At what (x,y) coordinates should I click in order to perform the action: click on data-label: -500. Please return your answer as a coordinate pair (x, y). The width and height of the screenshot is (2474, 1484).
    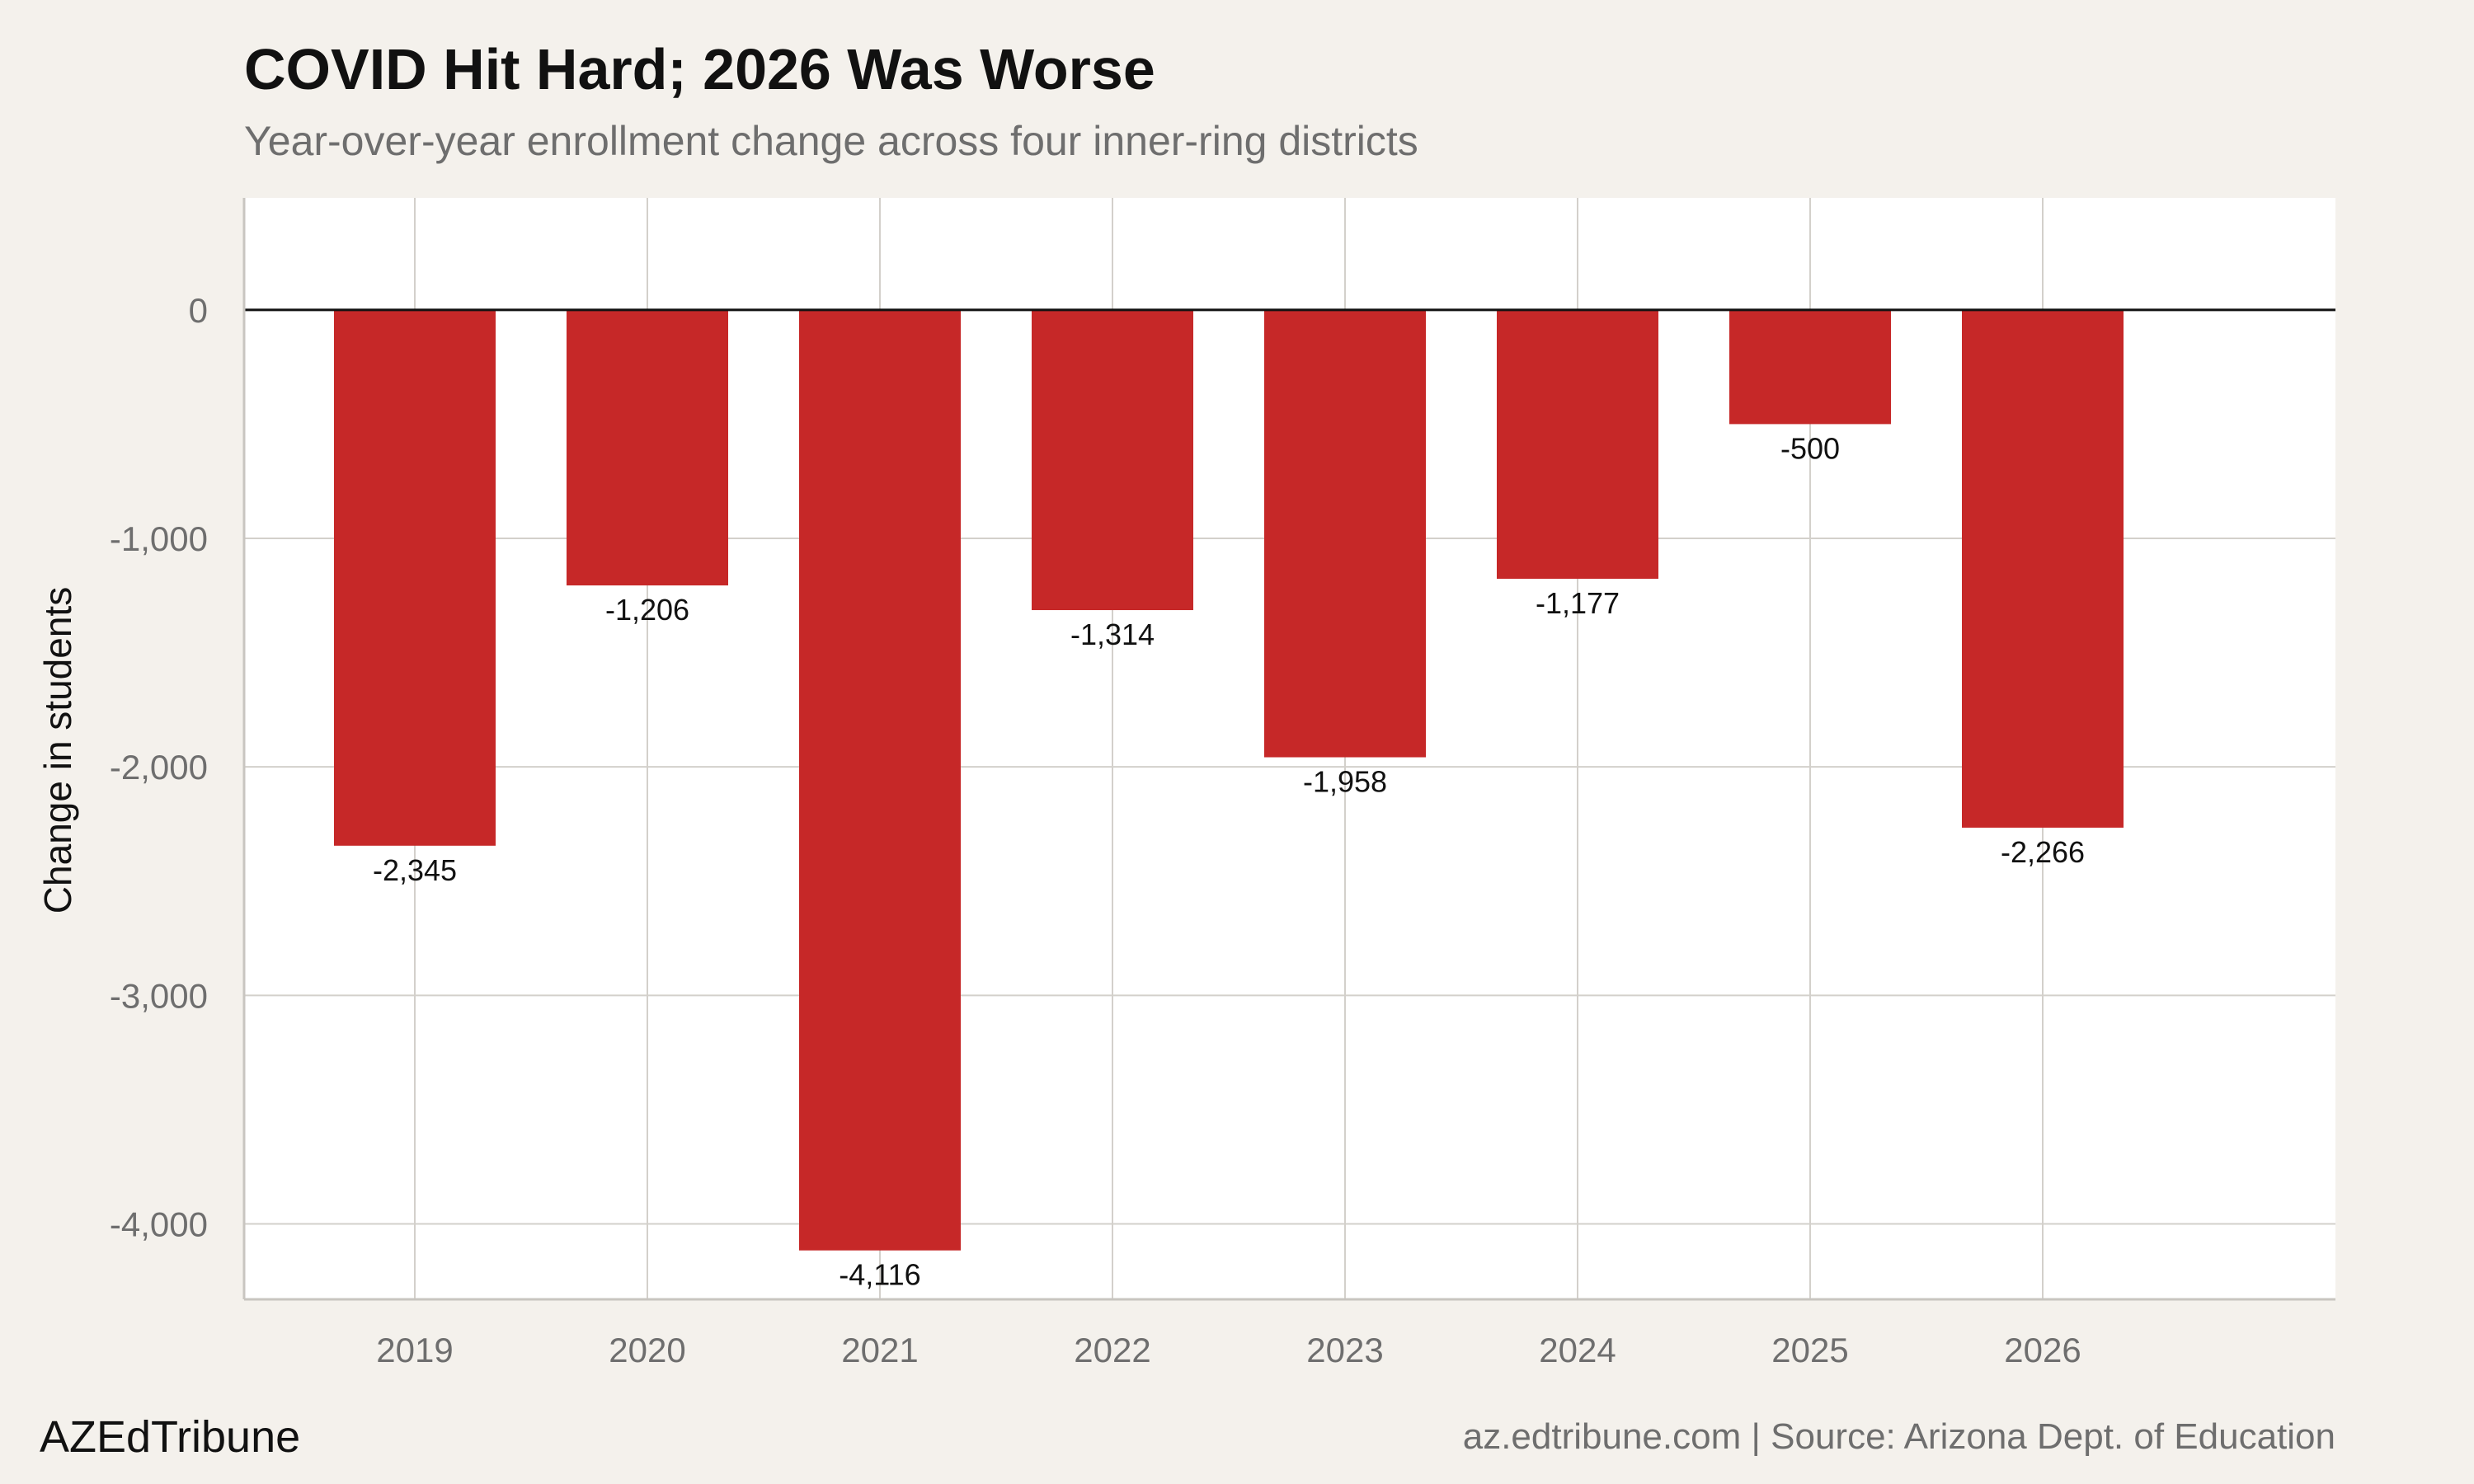
    Looking at the image, I should click on (1810, 448).